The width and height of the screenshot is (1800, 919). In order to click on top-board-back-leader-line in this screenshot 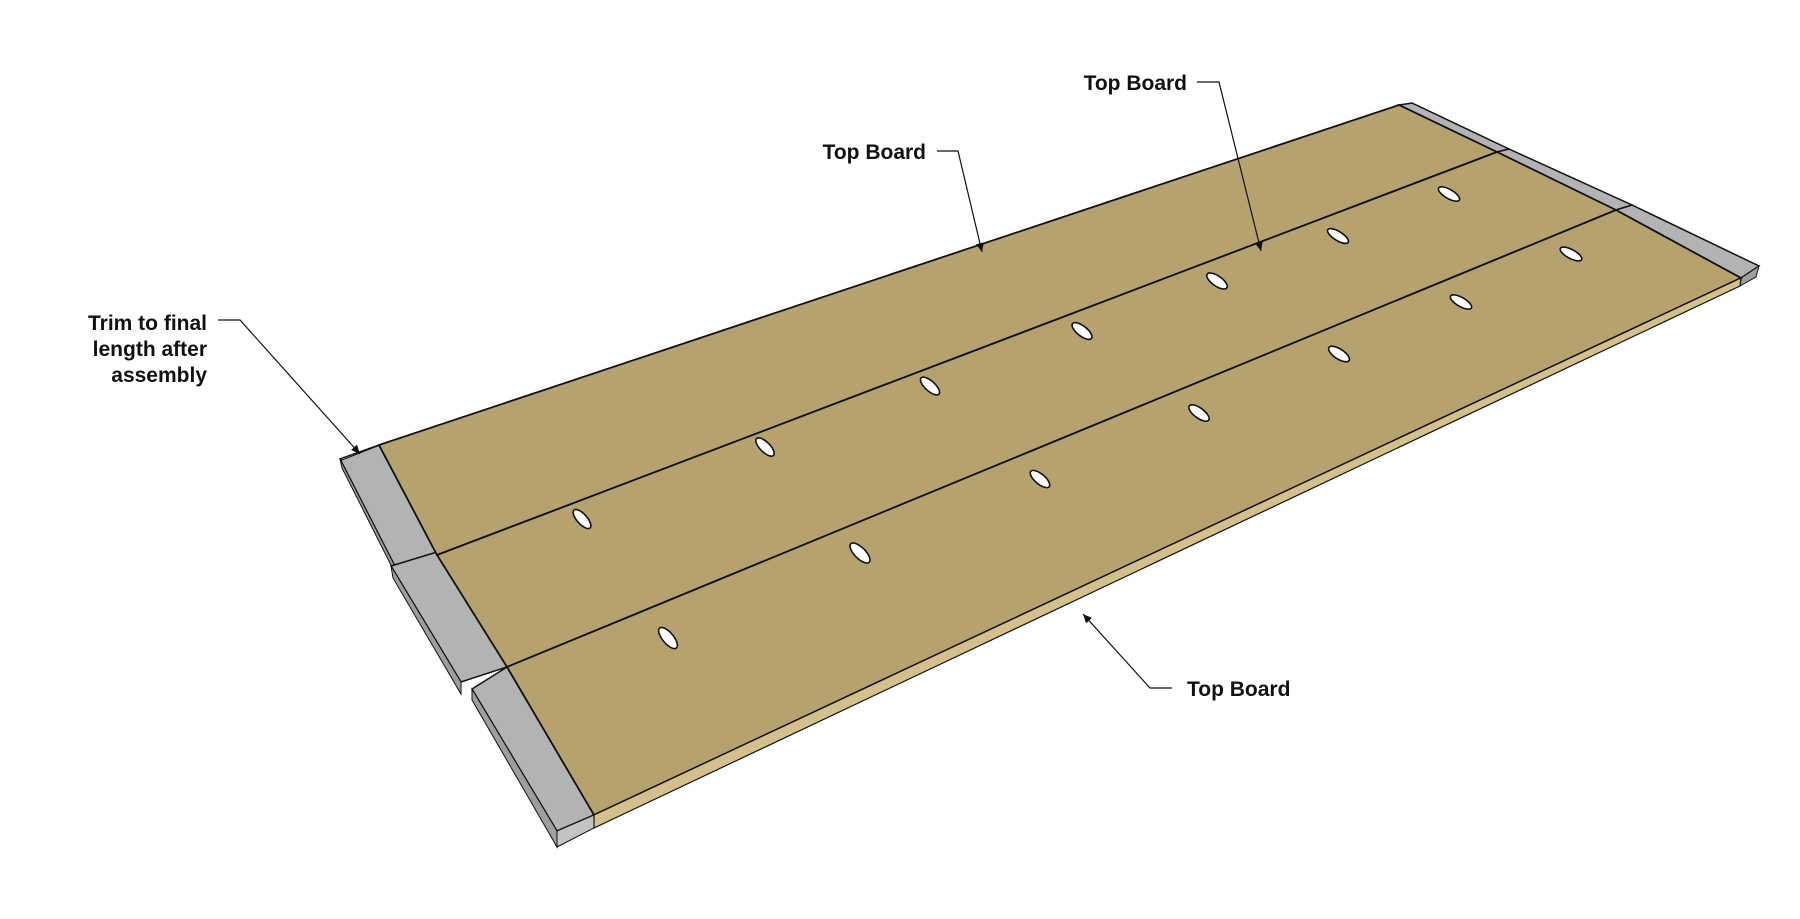, I will do `click(960, 201)`.